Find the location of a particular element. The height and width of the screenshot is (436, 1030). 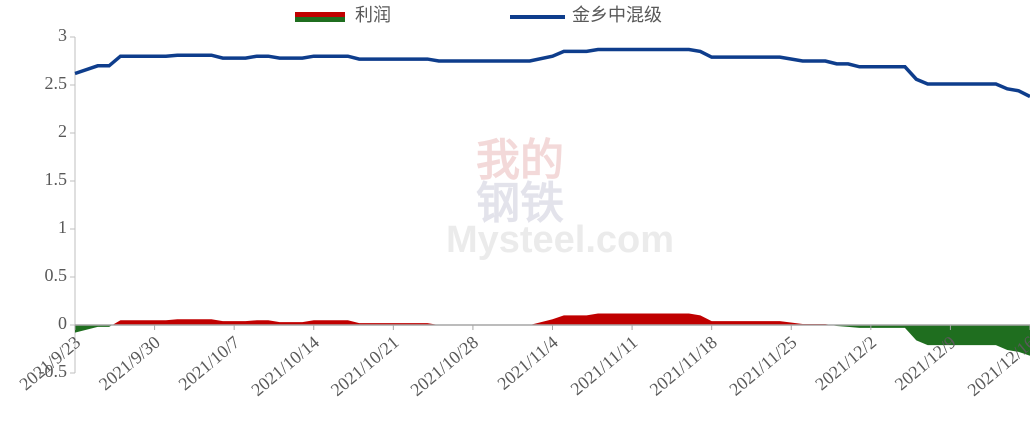

y-tick-label: 1 is located at coordinates (62, 227).